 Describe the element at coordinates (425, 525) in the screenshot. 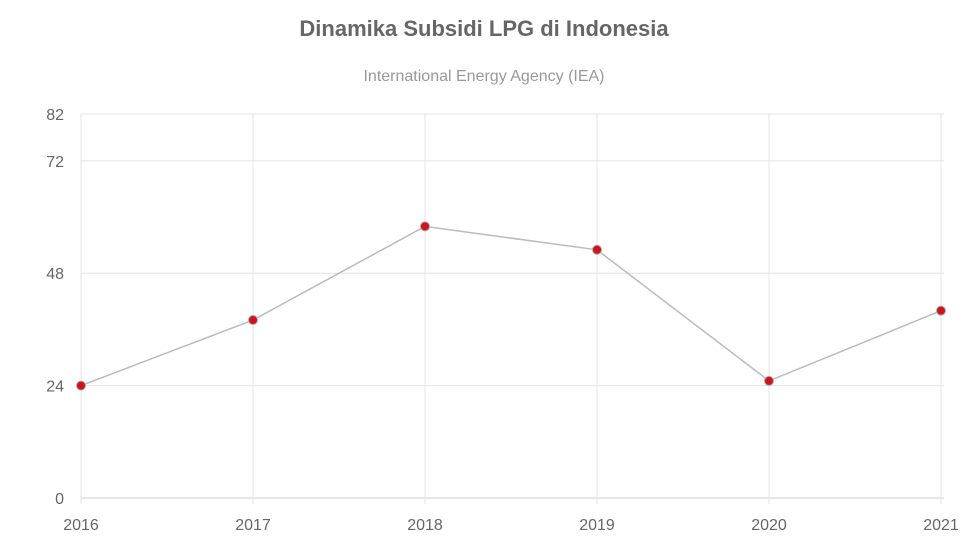

I see `x-tick-label: 2018` at that location.